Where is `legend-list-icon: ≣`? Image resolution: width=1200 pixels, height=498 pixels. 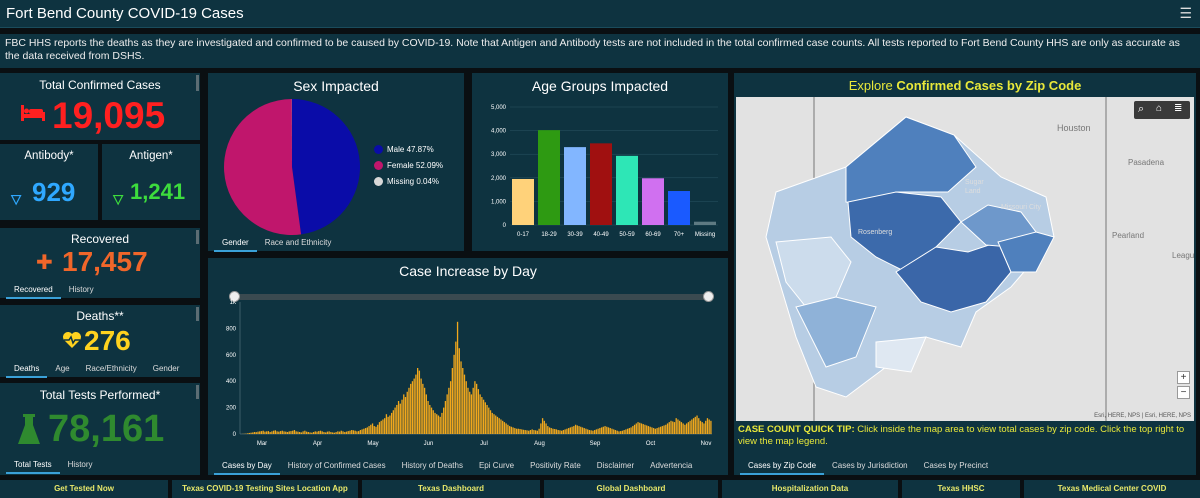
legend-list-icon: ≣ is located at coordinates (1178, 108).